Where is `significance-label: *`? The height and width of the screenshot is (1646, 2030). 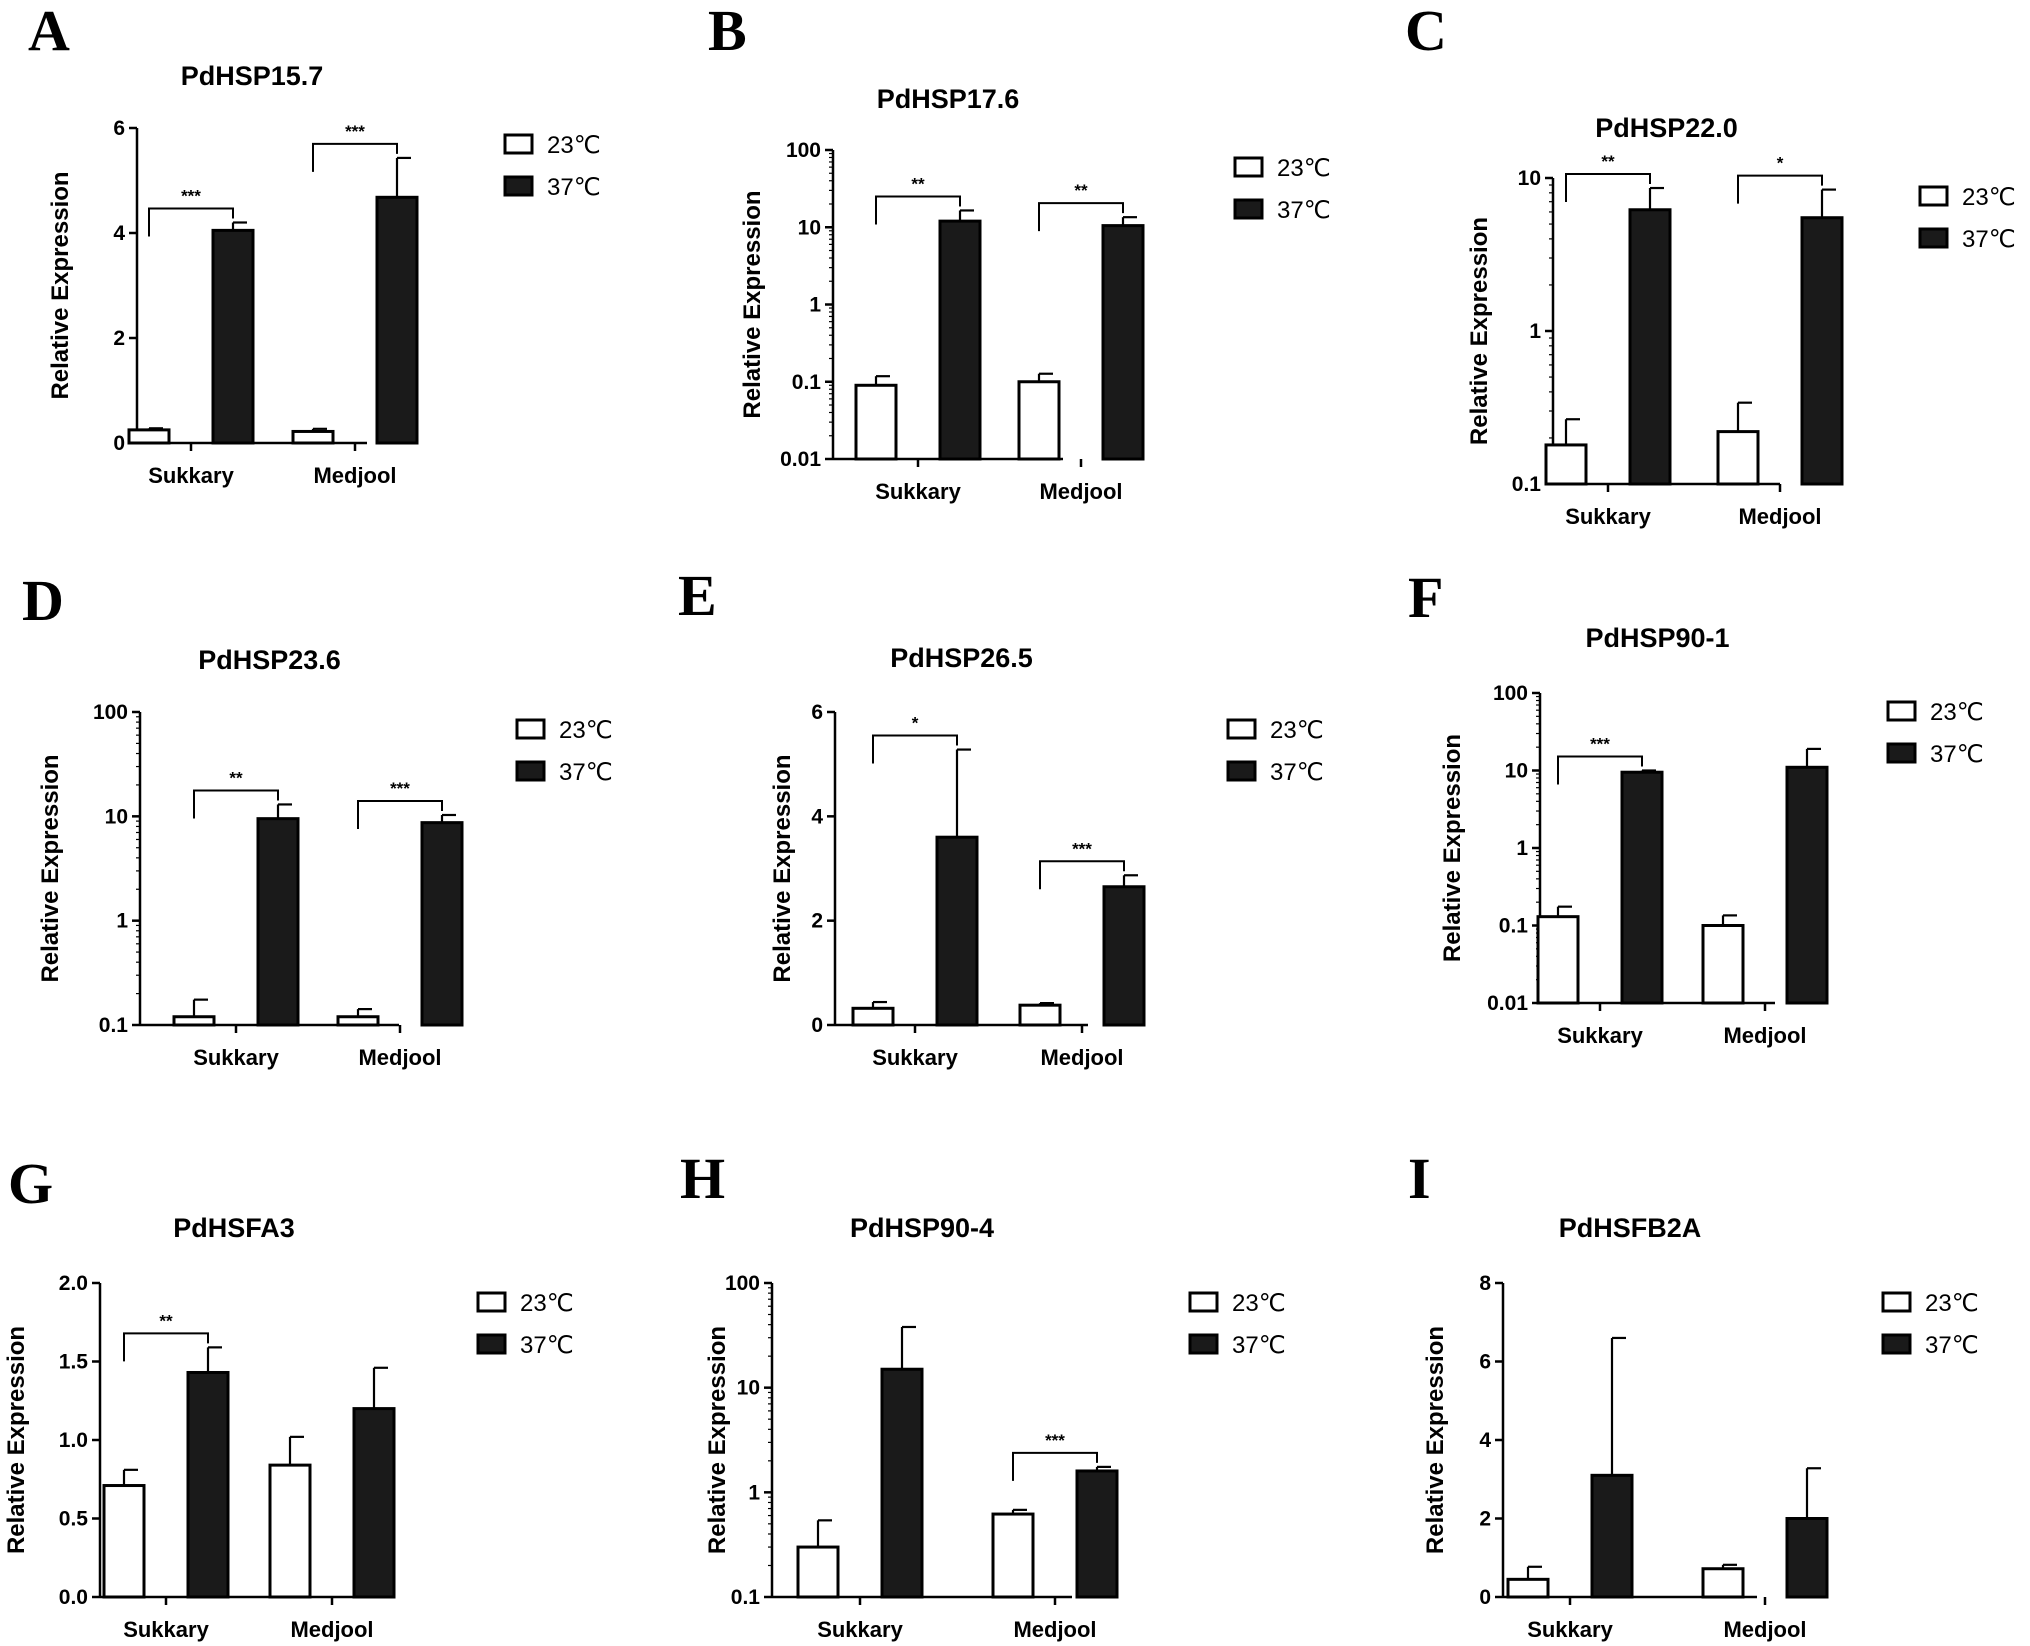
significance-label: * is located at coordinates (915, 723).